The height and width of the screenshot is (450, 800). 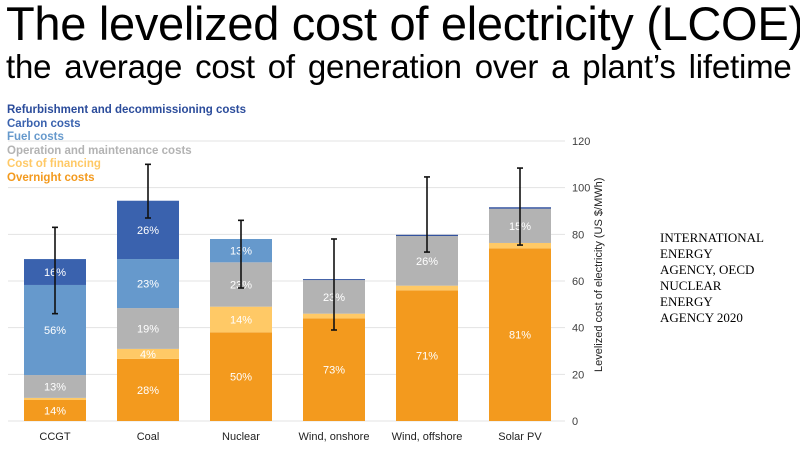 I want to click on segment-label: 73%, so click(x=334, y=371).